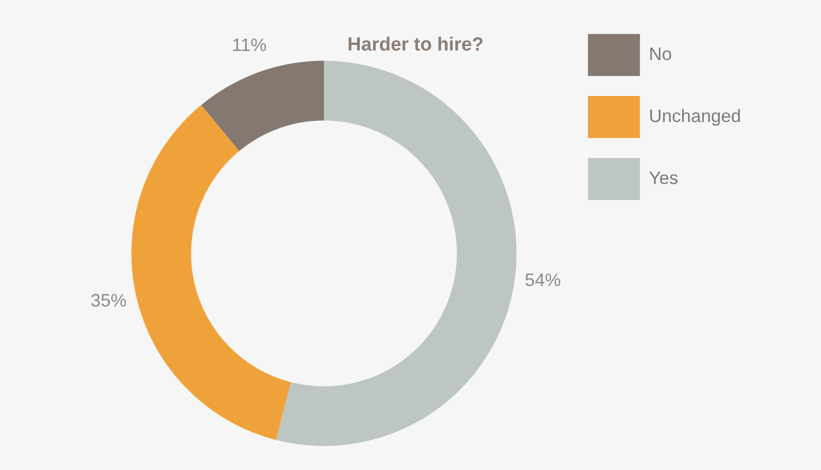 The image size is (821, 470). What do you see at coordinates (542, 280) in the screenshot?
I see `data-label: 54%` at bounding box center [542, 280].